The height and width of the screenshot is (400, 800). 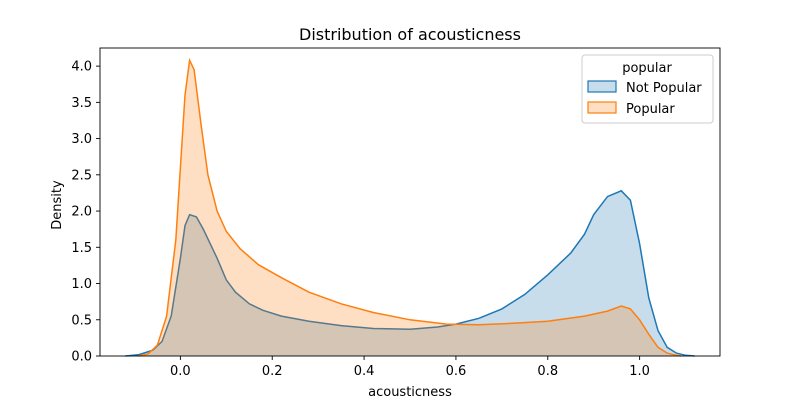 I want to click on y-tick-label: 3.0, so click(x=81, y=139).